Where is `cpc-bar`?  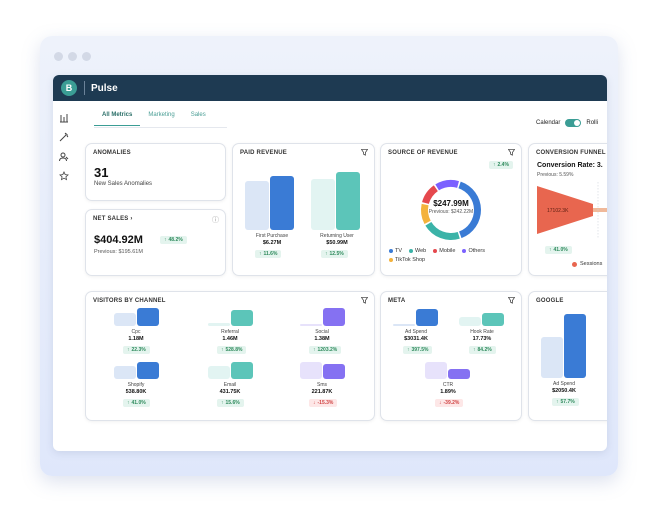 cpc-bar is located at coordinates (148, 317).